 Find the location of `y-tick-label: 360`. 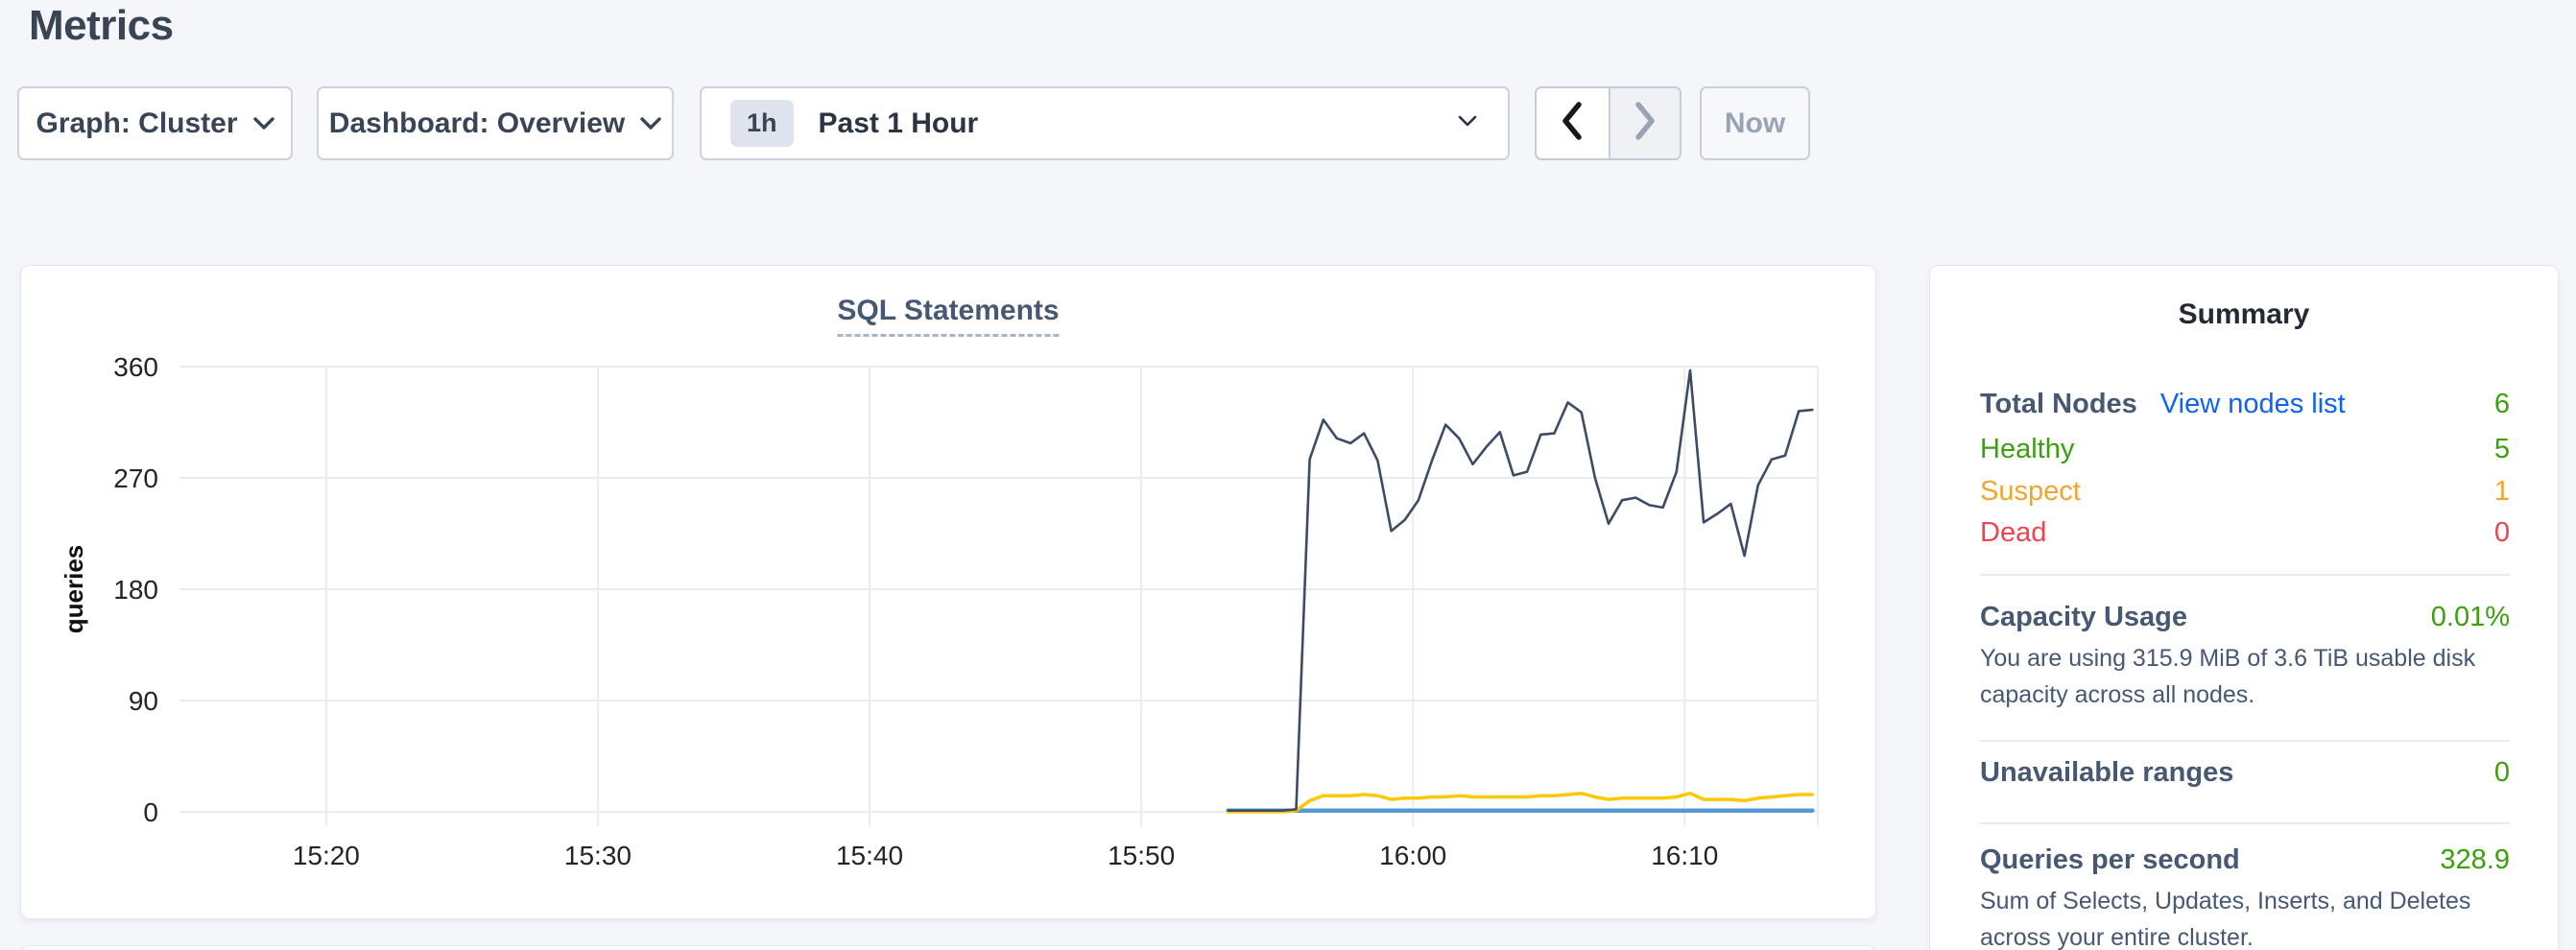

y-tick-label: 360 is located at coordinates (135, 367).